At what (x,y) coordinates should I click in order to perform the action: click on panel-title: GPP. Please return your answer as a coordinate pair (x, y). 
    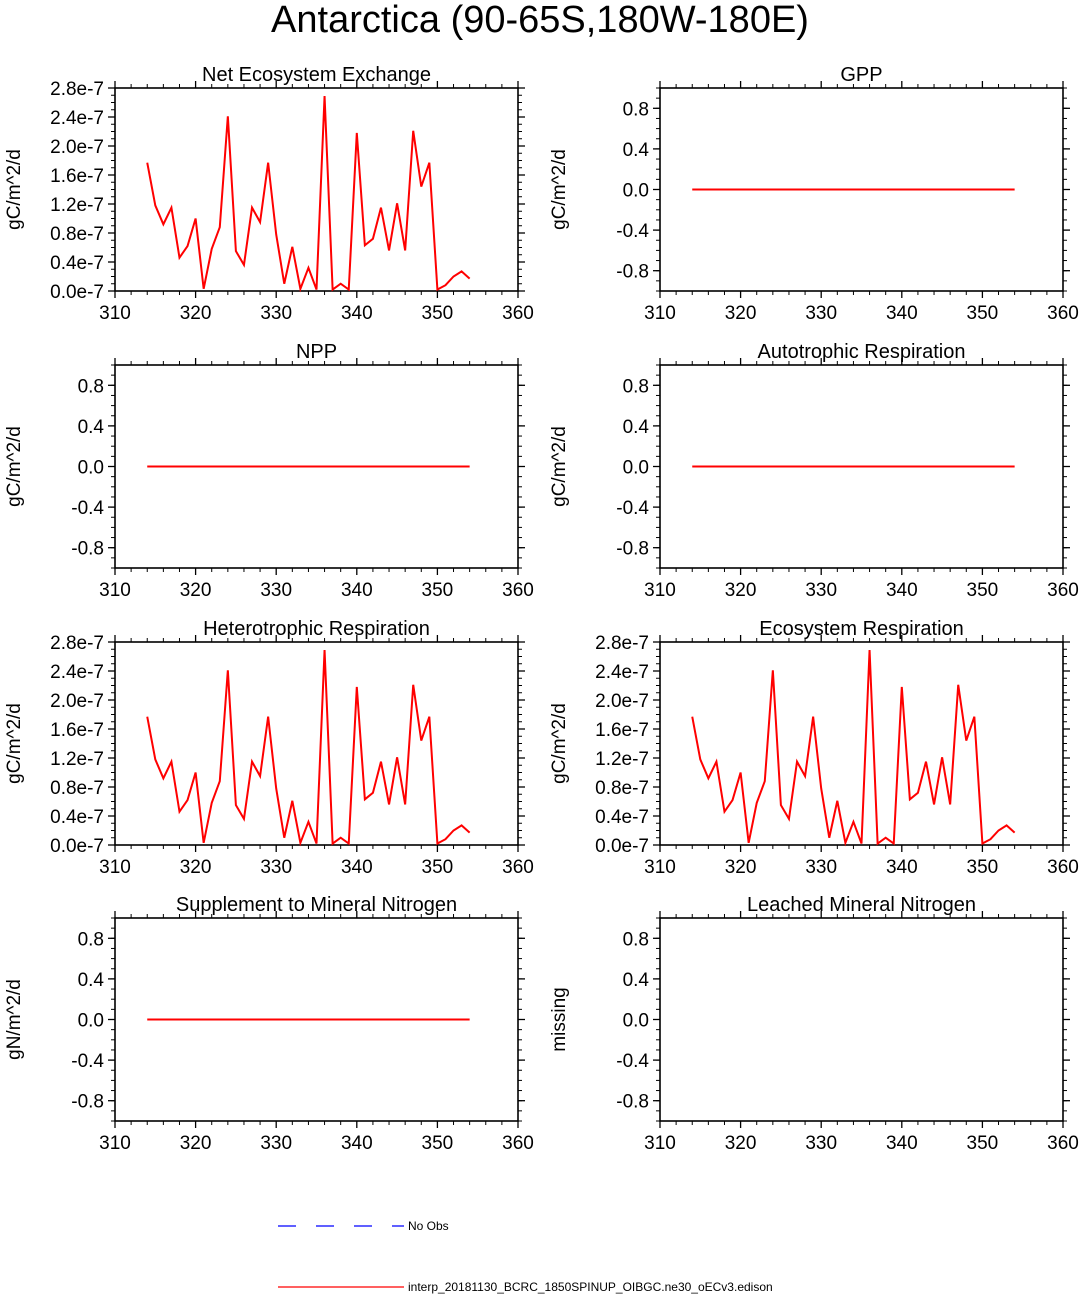
    Looking at the image, I should click on (861, 75).